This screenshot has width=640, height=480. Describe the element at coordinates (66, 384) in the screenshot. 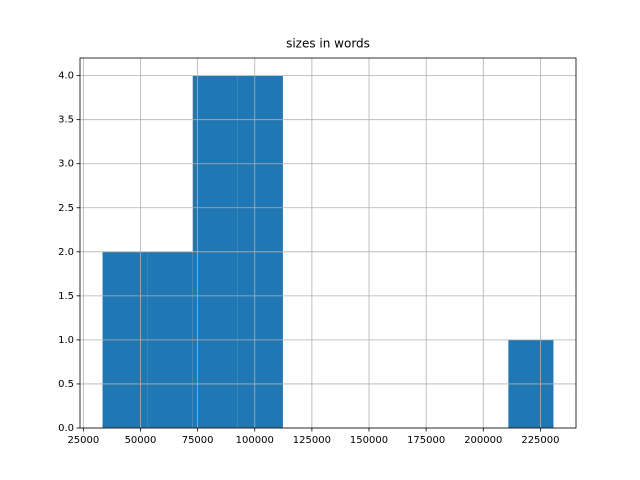

I see `y-tick-label: 0.5` at that location.